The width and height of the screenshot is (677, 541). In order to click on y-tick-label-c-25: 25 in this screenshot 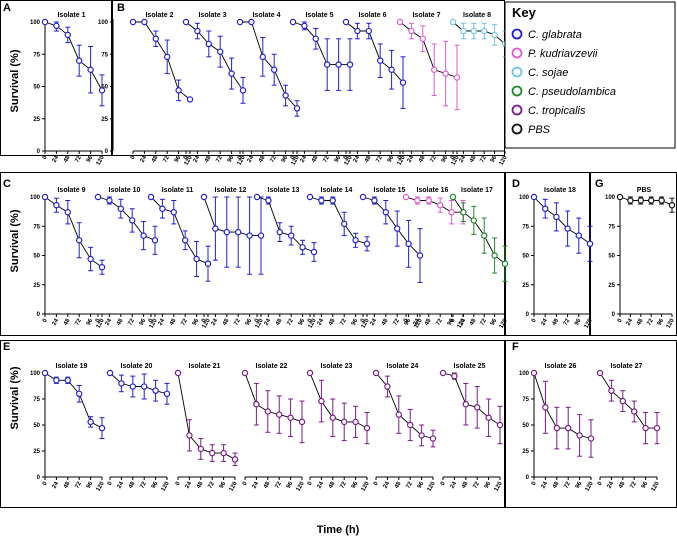, I will do `click(36, 286)`.